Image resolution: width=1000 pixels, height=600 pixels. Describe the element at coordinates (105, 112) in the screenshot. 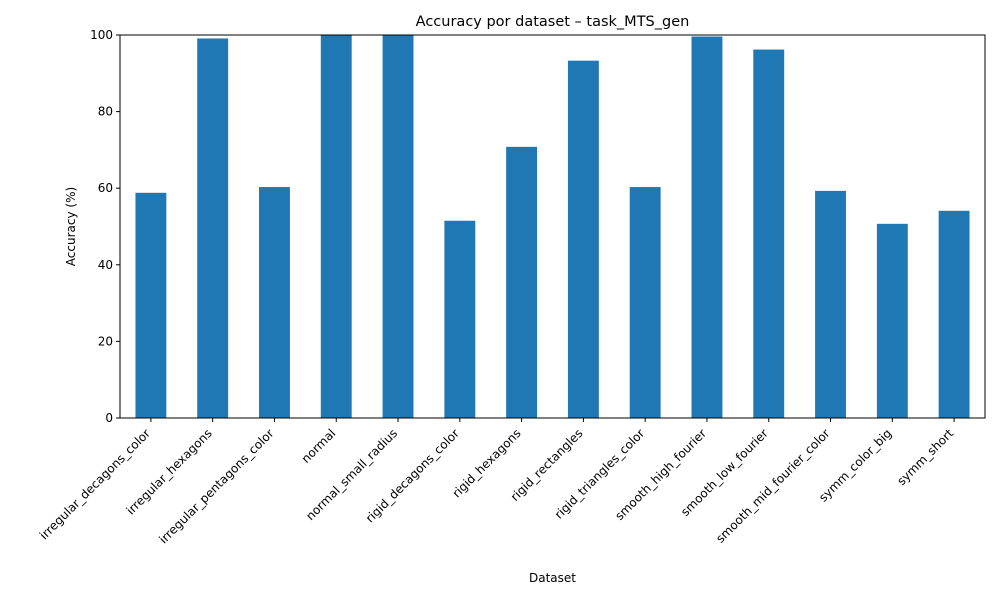

I see `y-tick-label: 80` at that location.